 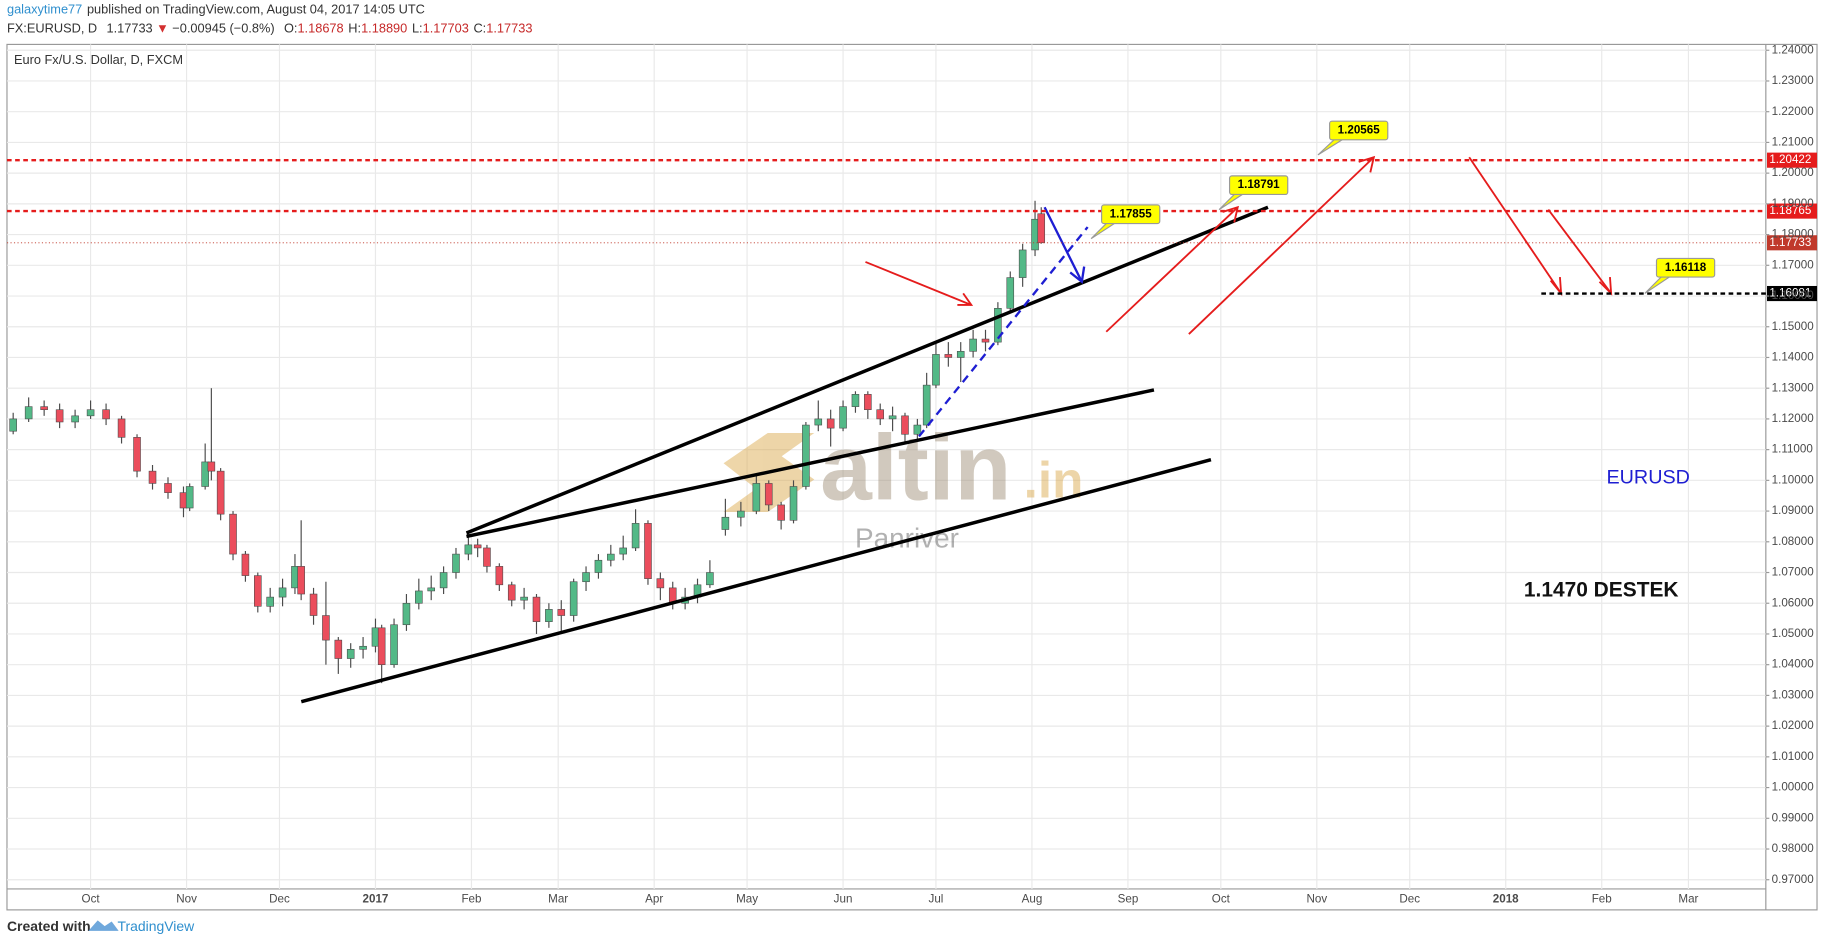 I want to click on ohlc-key: L:, so click(x=417, y=28).